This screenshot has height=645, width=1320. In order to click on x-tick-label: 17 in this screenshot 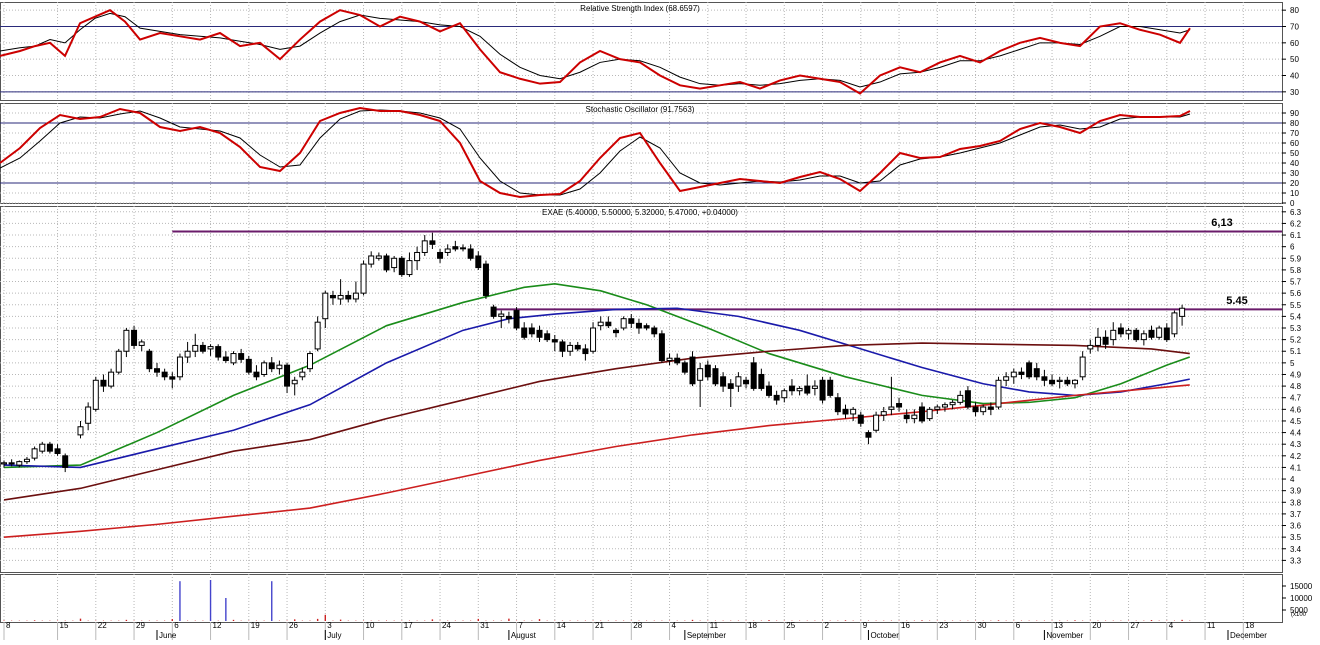, I will do `click(408, 625)`.